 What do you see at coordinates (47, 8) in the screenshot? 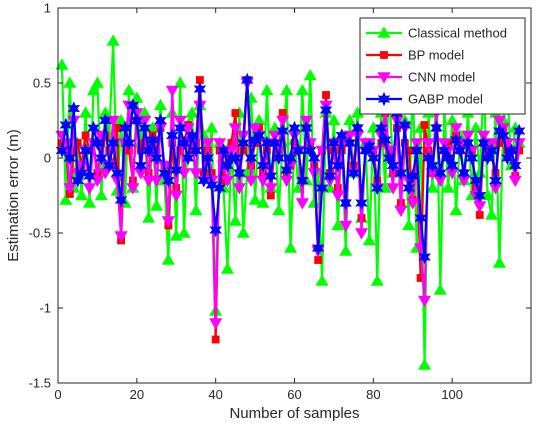
I see `y-tick-label: 1` at bounding box center [47, 8].